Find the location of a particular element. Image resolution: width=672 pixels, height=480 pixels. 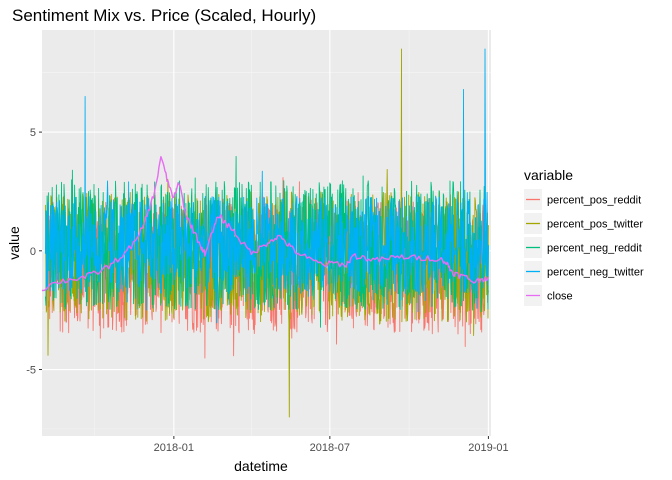

y-tick-label: 0 is located at coordinates (33, 252).